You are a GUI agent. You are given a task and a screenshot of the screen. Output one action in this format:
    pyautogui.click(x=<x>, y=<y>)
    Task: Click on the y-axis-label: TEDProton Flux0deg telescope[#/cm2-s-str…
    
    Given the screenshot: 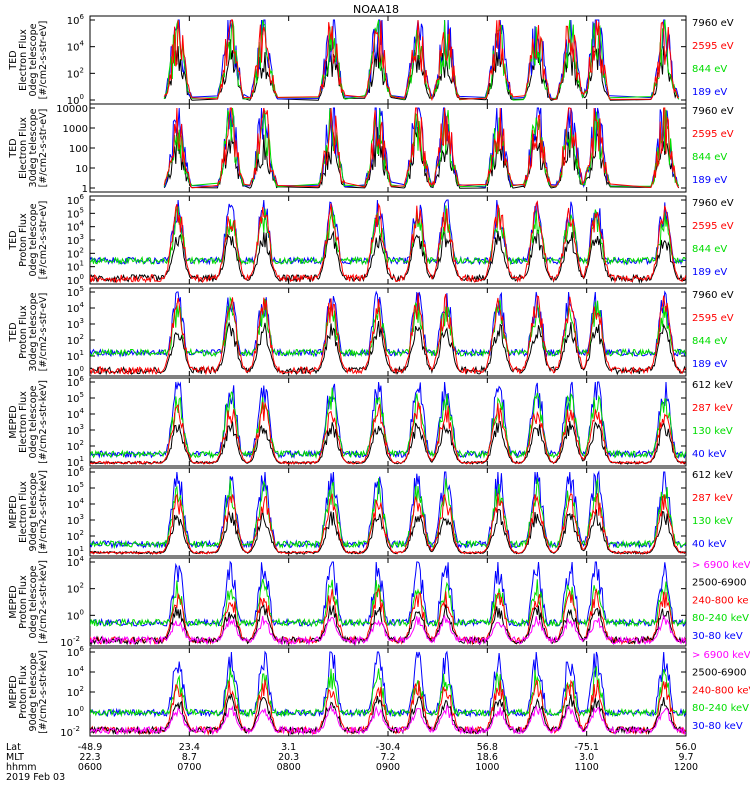 What is the action you would take?
    pyautogui.click(x=28, y=240)
    